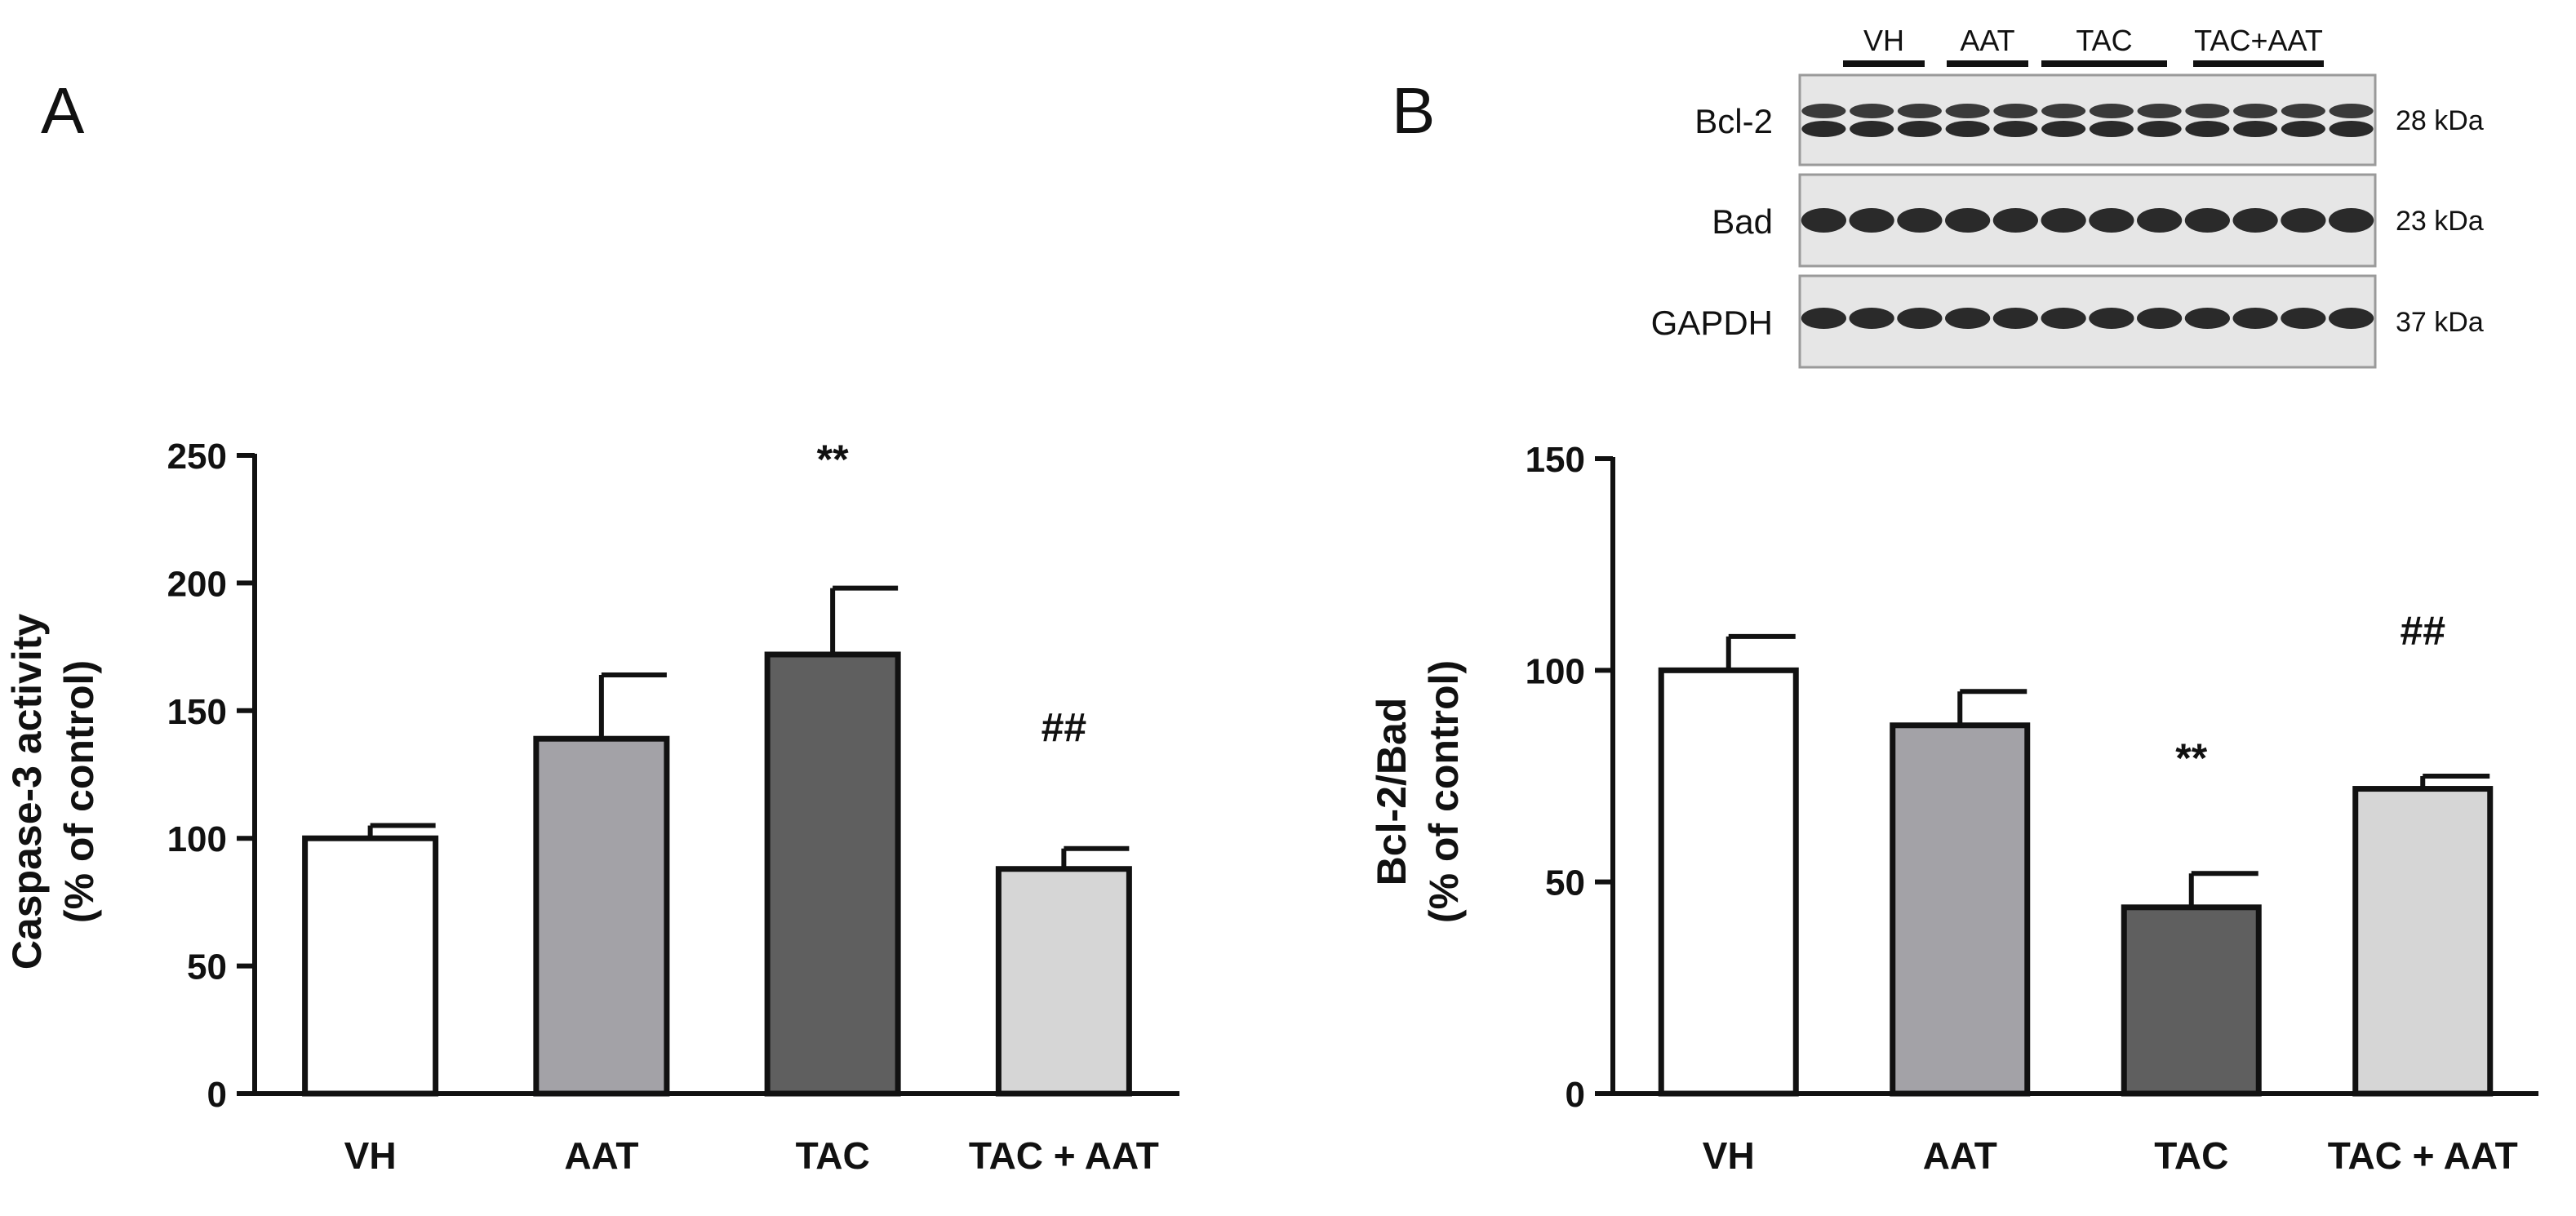 This screenshot has width=2576, height=1216. I want to click on y-tick-label: 200, so click(197, 584).